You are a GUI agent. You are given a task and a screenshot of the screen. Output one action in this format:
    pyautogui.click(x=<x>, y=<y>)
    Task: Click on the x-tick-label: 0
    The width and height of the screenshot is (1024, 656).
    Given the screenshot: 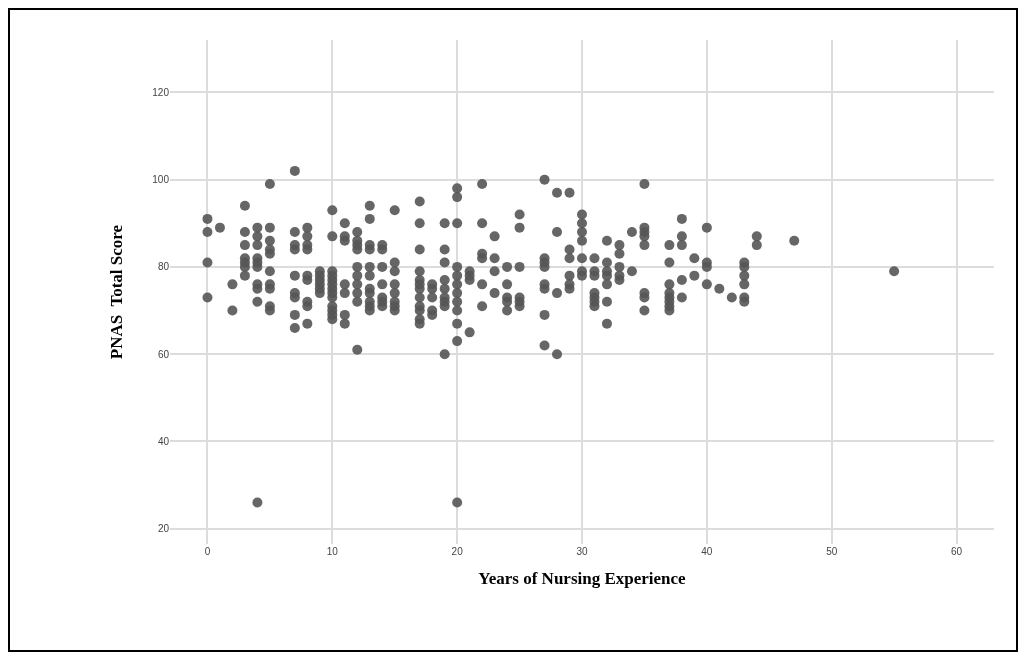 What is the action you would take?
    pyautogui.click(x=207, y=551)
    